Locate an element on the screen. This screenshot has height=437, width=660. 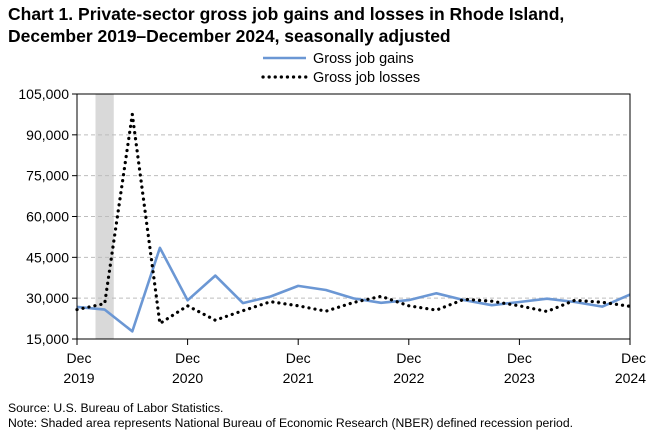
legend-label: Gross job losses is located at coordinates (366, 78).